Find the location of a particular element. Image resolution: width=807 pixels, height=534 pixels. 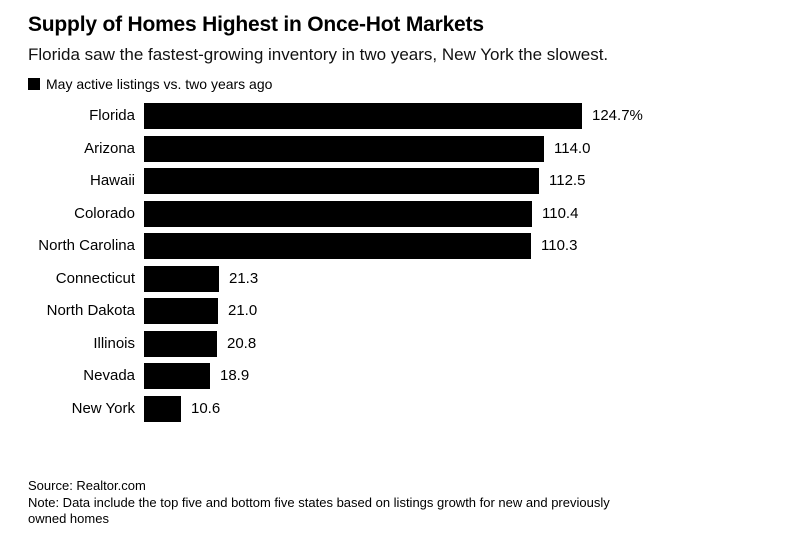

category-label: Connecticut is located at coordinates (95, 278).